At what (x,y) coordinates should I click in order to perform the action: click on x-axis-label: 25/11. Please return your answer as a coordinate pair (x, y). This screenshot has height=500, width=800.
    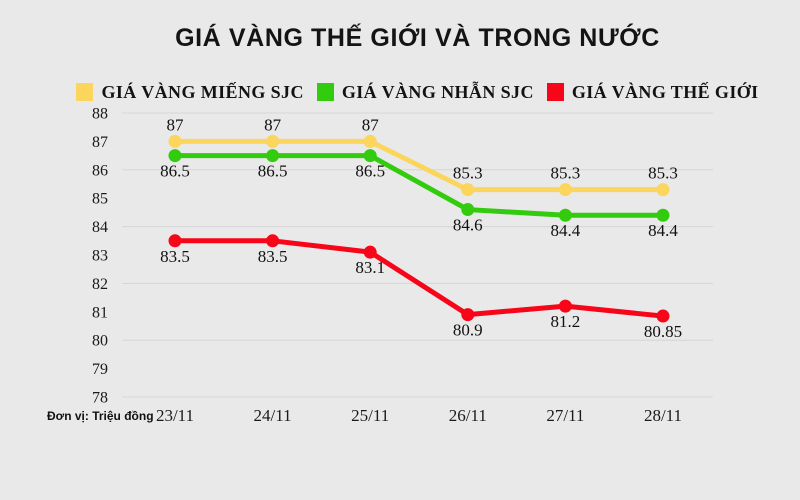
    Looking at the image, I should click on (370, 415).